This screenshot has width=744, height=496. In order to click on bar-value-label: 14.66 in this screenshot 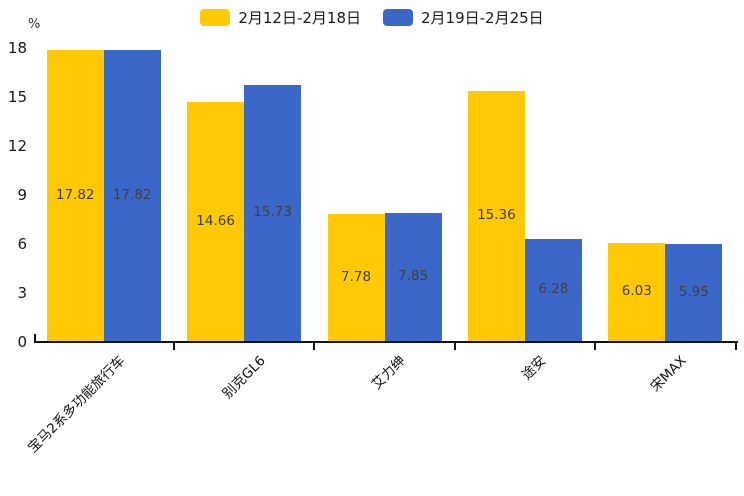, I will do `click(215, 220)`.